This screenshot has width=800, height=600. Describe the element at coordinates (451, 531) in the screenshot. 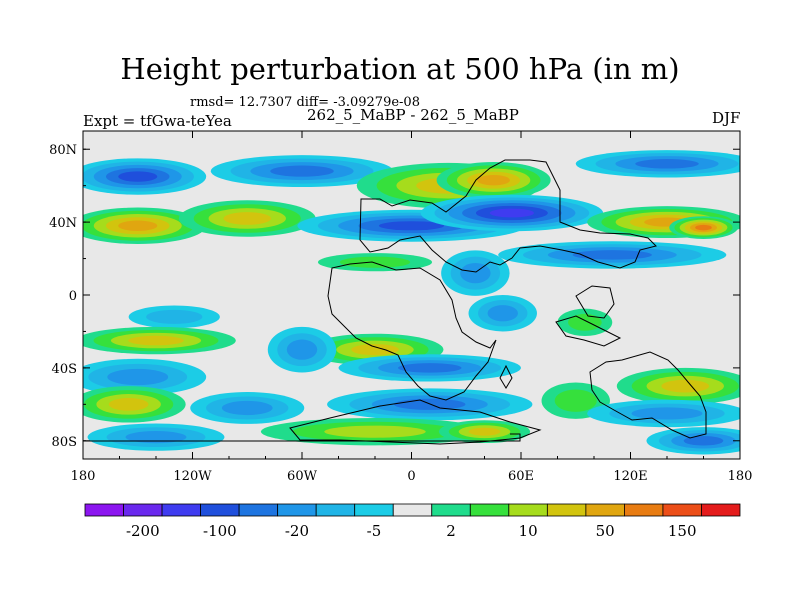

I see `colorbar-label: 2` at that location.